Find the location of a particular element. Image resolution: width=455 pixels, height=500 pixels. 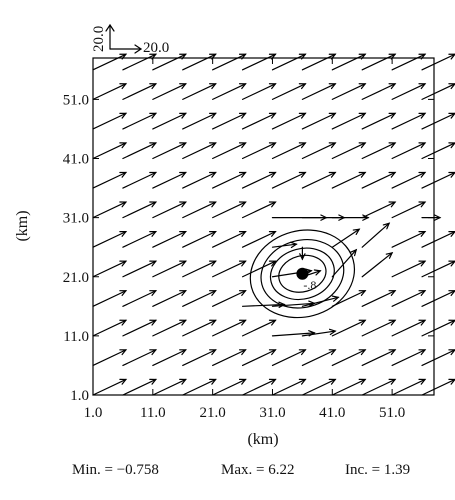

x-tick-label: 31.0 is located at coordinates (272, 413).